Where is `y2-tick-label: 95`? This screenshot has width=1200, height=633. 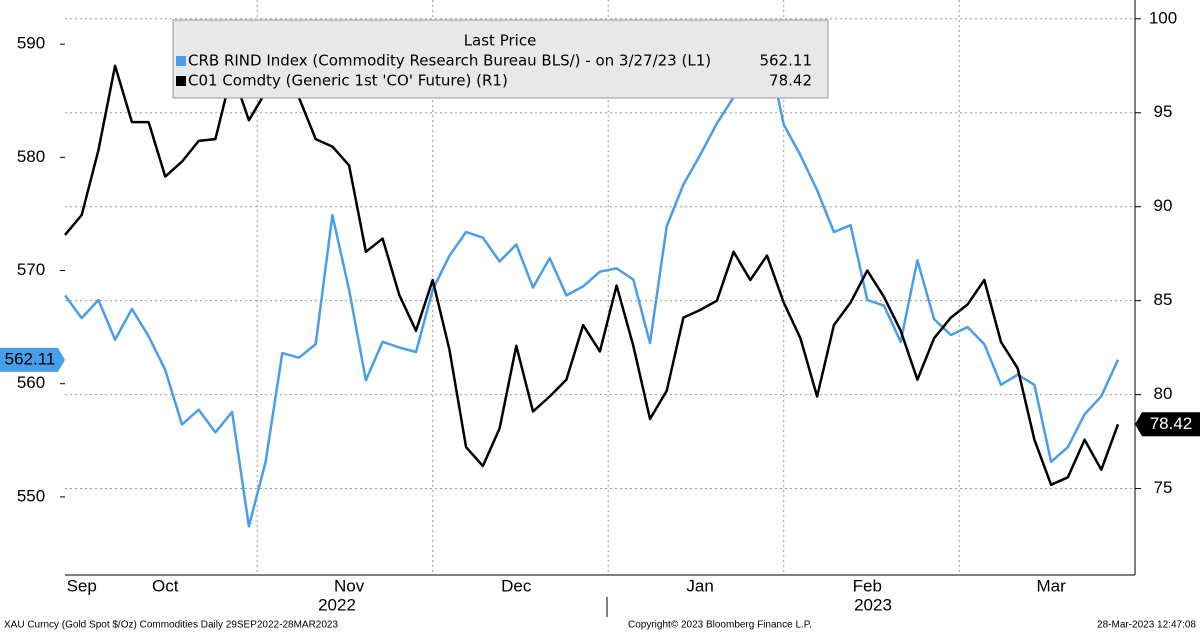
y2-tick-label: 95 is located at coordinates (1163, 111).